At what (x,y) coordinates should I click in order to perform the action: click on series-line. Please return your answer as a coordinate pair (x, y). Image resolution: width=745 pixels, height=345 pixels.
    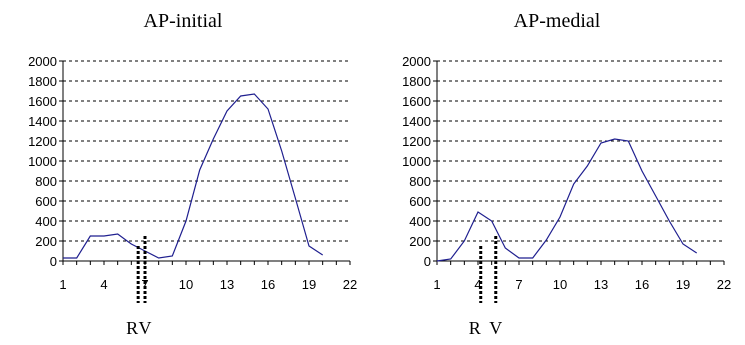
    Looking at the image, I should click on (567, 200).